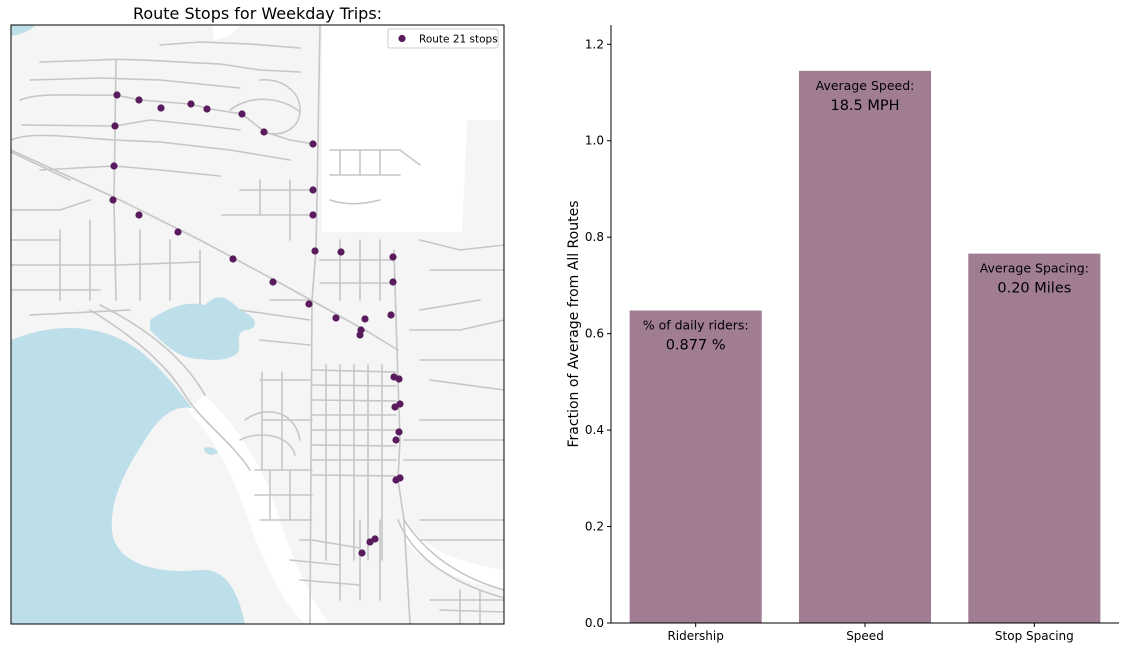 The image size is (1126, 650). What do you see at coordinates (695, 636) in the screenshot?
I see `x-tick-label: Ridership` at bounding box center [695, 636].